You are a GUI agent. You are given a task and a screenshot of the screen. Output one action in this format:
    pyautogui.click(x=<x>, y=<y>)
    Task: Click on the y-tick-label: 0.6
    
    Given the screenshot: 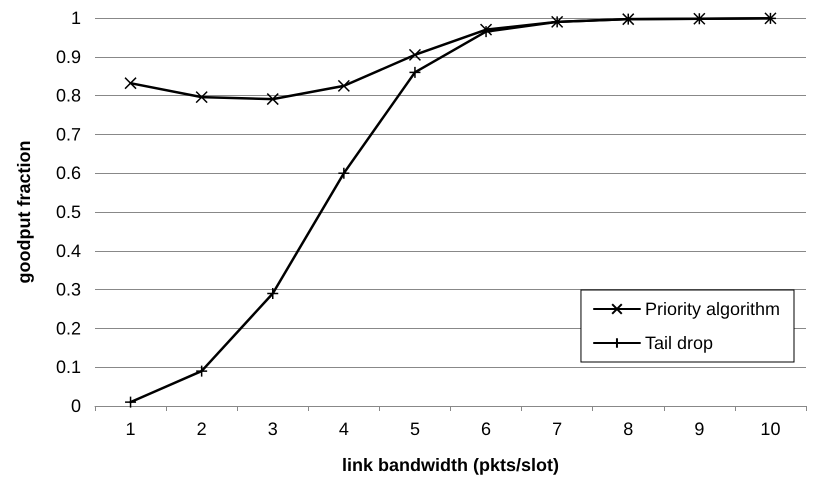 What is the action you would take?
    pyautogui.click(x=68, y=173)
    